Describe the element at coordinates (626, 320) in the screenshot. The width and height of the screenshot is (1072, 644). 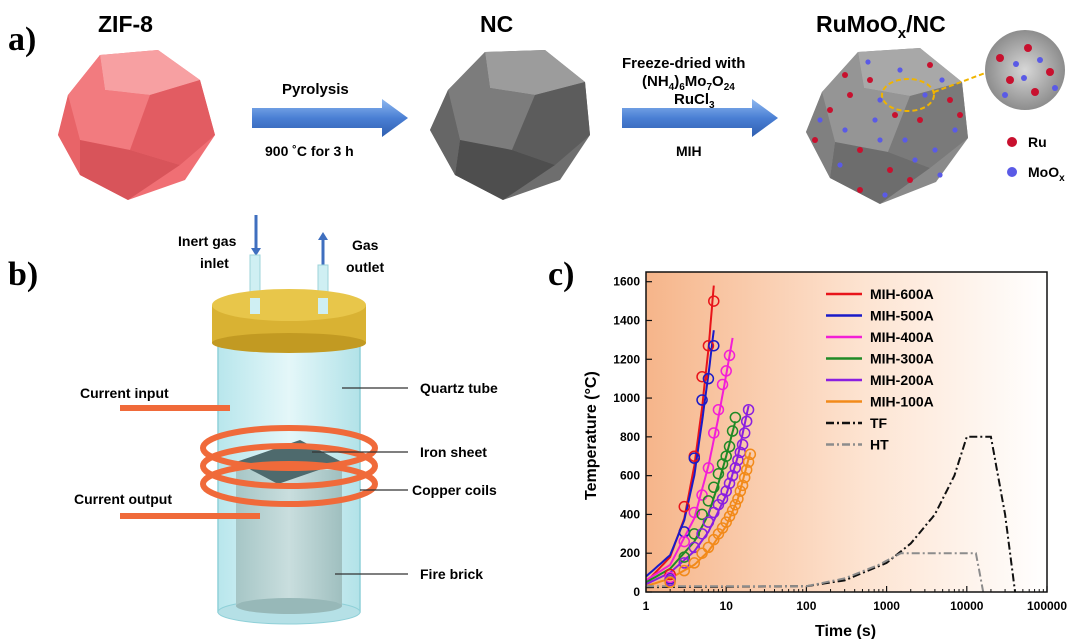
I see `y-tick-label-7: 1400` at that location.